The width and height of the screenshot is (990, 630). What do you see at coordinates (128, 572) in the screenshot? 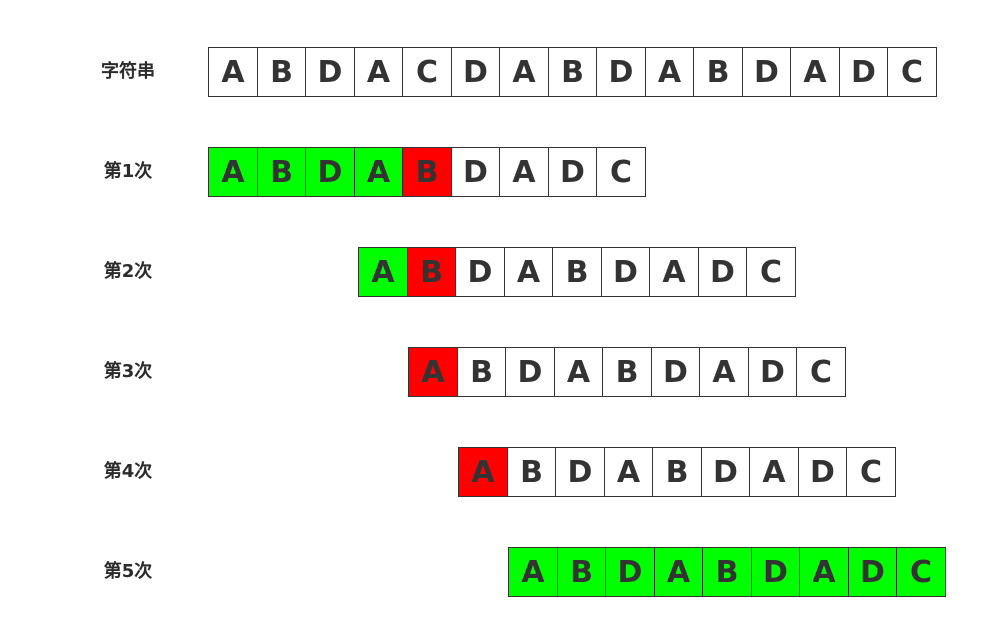
I see `row-label-attempt-5: 第5次` at bounding box center [128, 572].